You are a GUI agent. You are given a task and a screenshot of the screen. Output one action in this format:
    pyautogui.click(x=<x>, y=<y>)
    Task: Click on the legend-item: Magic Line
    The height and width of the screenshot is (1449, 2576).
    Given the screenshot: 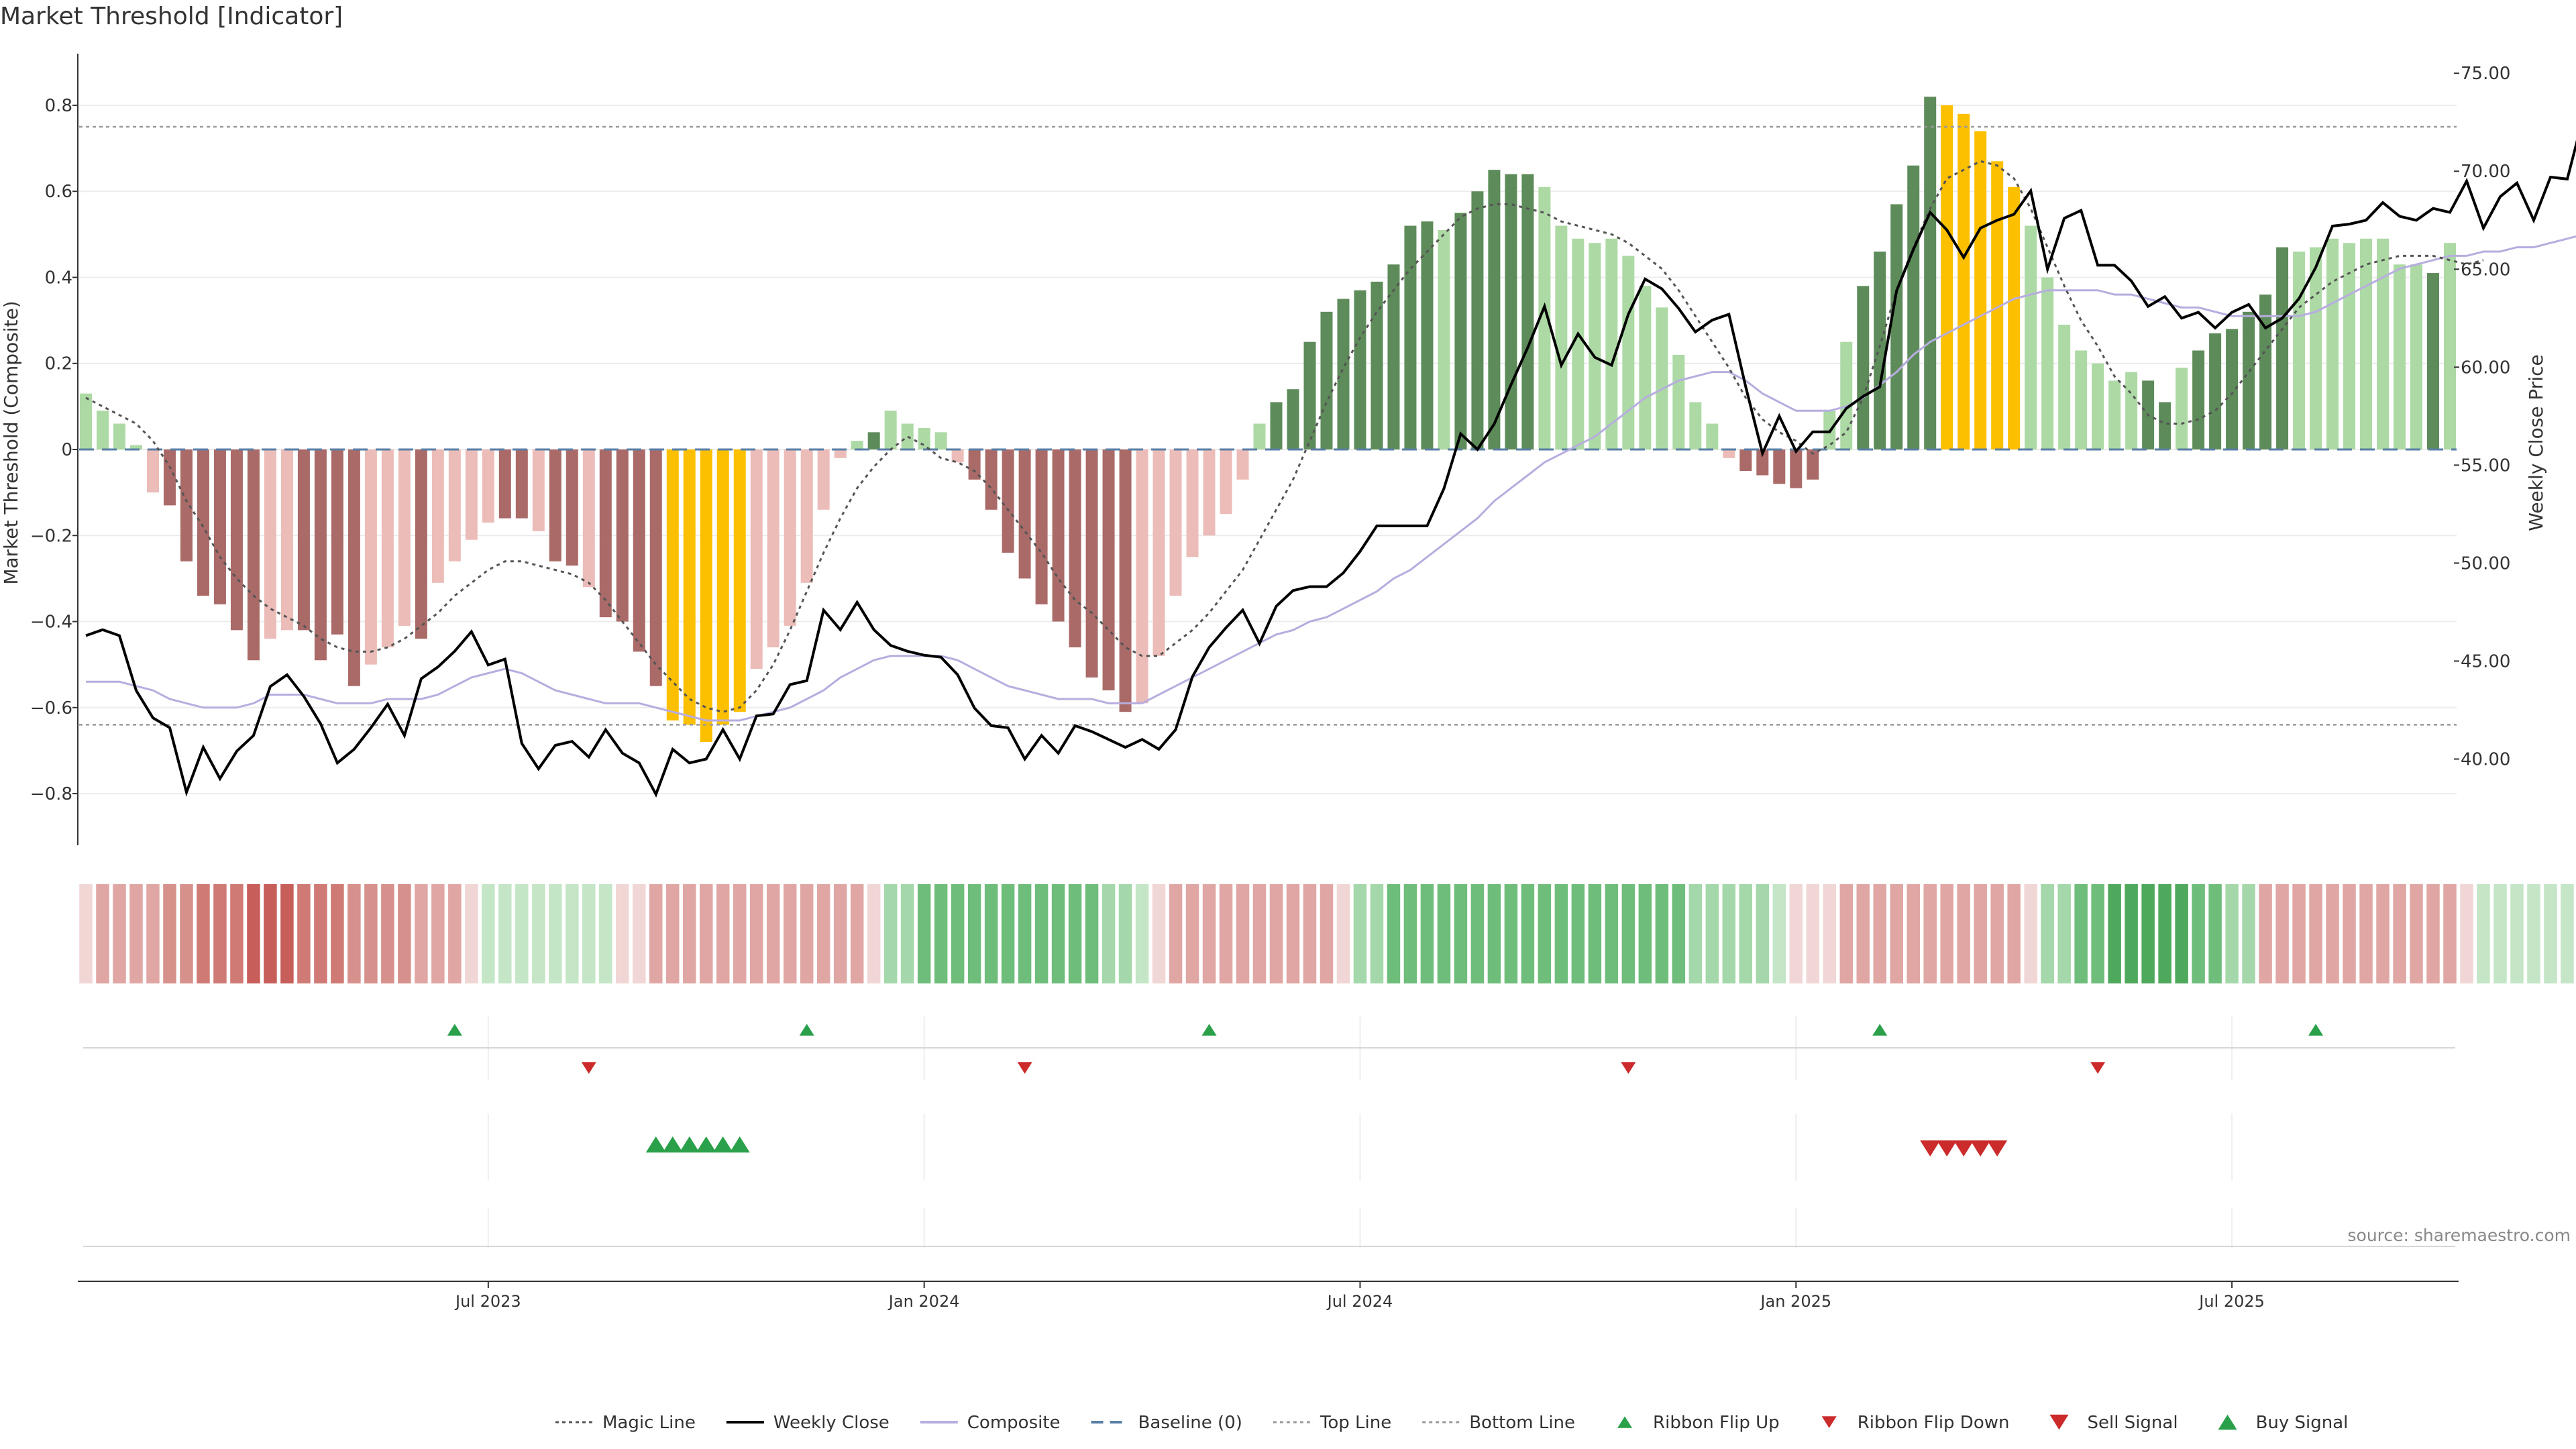 What is the action you would take?
    pyautogui.click(x=625, y=1423)
    